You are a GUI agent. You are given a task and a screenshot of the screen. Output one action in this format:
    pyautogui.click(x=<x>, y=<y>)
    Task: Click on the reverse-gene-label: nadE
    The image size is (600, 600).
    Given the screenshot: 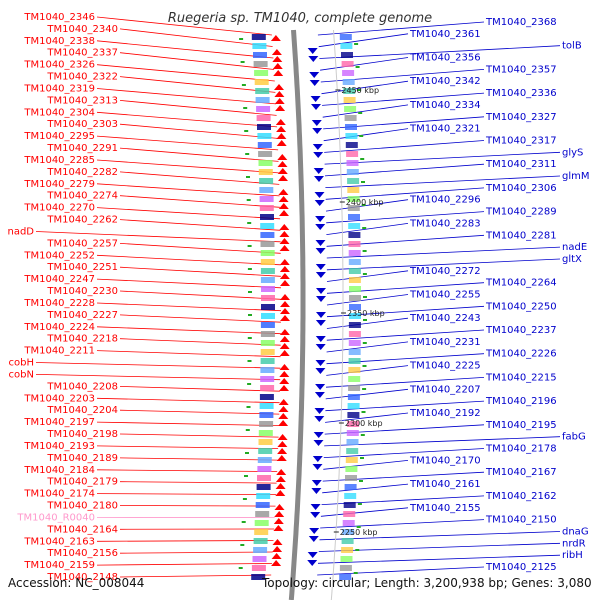 What is the action you would take?
    pyautogui.click(x=574, y=247)
    